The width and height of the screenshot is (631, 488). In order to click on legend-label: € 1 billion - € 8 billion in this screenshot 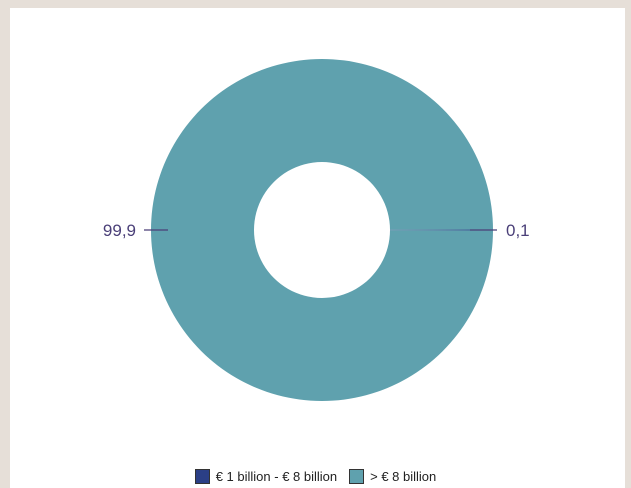, I will do `click(276, 476)`.